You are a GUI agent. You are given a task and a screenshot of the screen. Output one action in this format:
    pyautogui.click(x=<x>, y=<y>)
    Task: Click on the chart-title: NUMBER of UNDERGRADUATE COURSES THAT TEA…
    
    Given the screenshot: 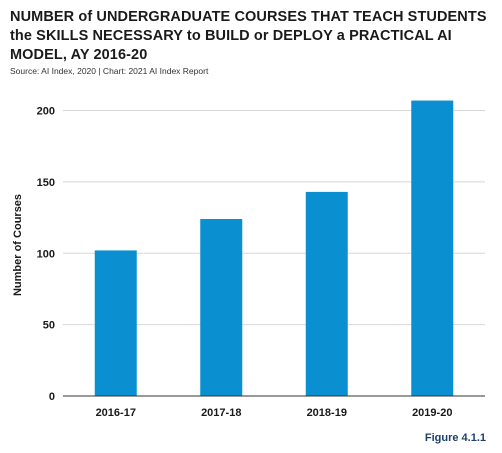 What is the action you would take?
    pyautogui.click(x=250, y=36)
    